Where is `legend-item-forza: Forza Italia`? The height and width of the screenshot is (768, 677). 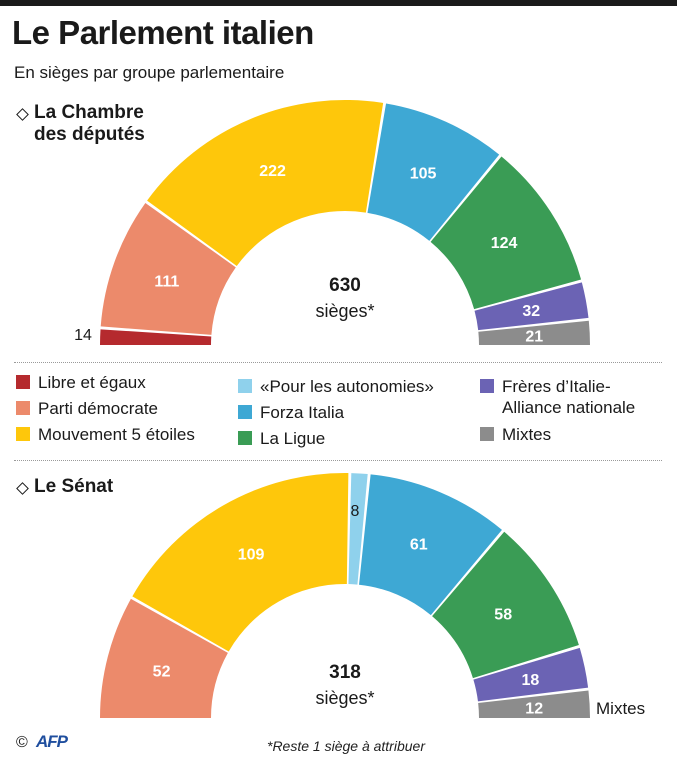
legend-item-forza: Forza Italia is located at coordinates (291, 412).